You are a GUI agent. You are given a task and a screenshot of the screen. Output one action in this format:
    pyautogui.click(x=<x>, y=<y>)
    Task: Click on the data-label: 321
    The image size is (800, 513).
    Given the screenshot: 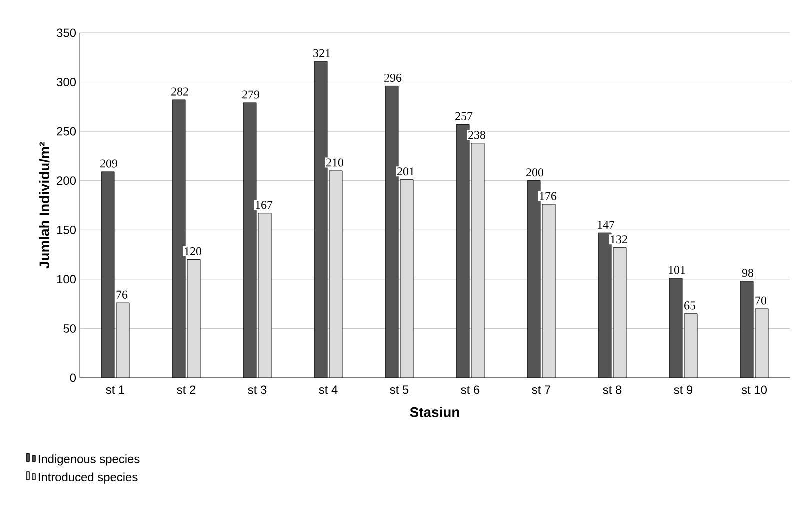 What is the action you would take?
    pyautogui.click(x=322, y=53)
    